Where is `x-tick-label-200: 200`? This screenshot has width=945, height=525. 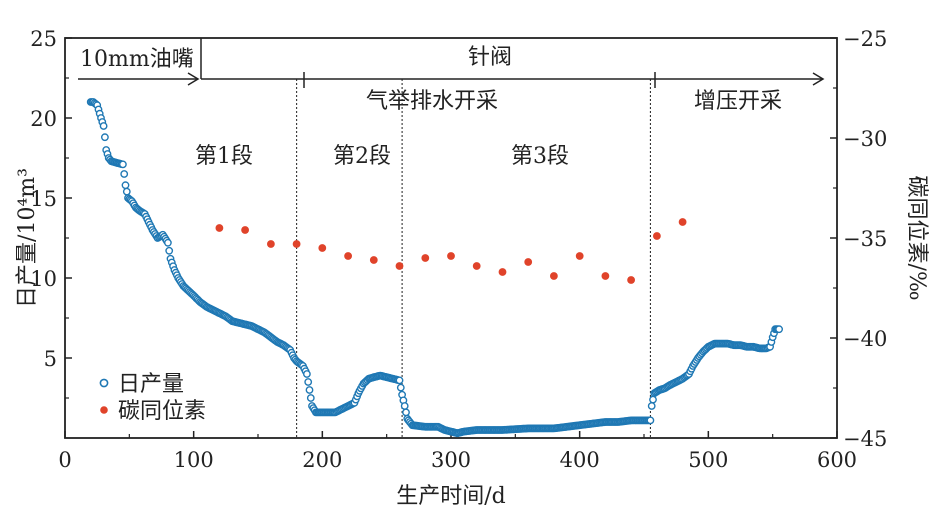
x-tick-label-200: 200 is located at coordinates (322, 460).